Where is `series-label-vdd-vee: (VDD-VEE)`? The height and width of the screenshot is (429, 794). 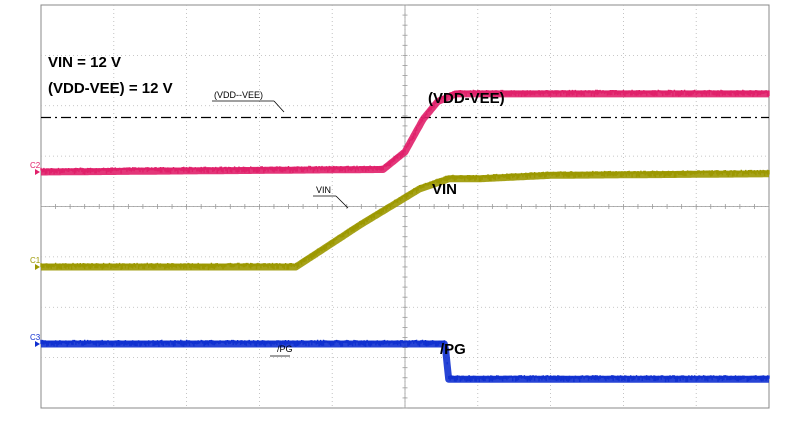 series-label-vdd-vee: (VDD-VEE) is located at coordinates (466, 98).